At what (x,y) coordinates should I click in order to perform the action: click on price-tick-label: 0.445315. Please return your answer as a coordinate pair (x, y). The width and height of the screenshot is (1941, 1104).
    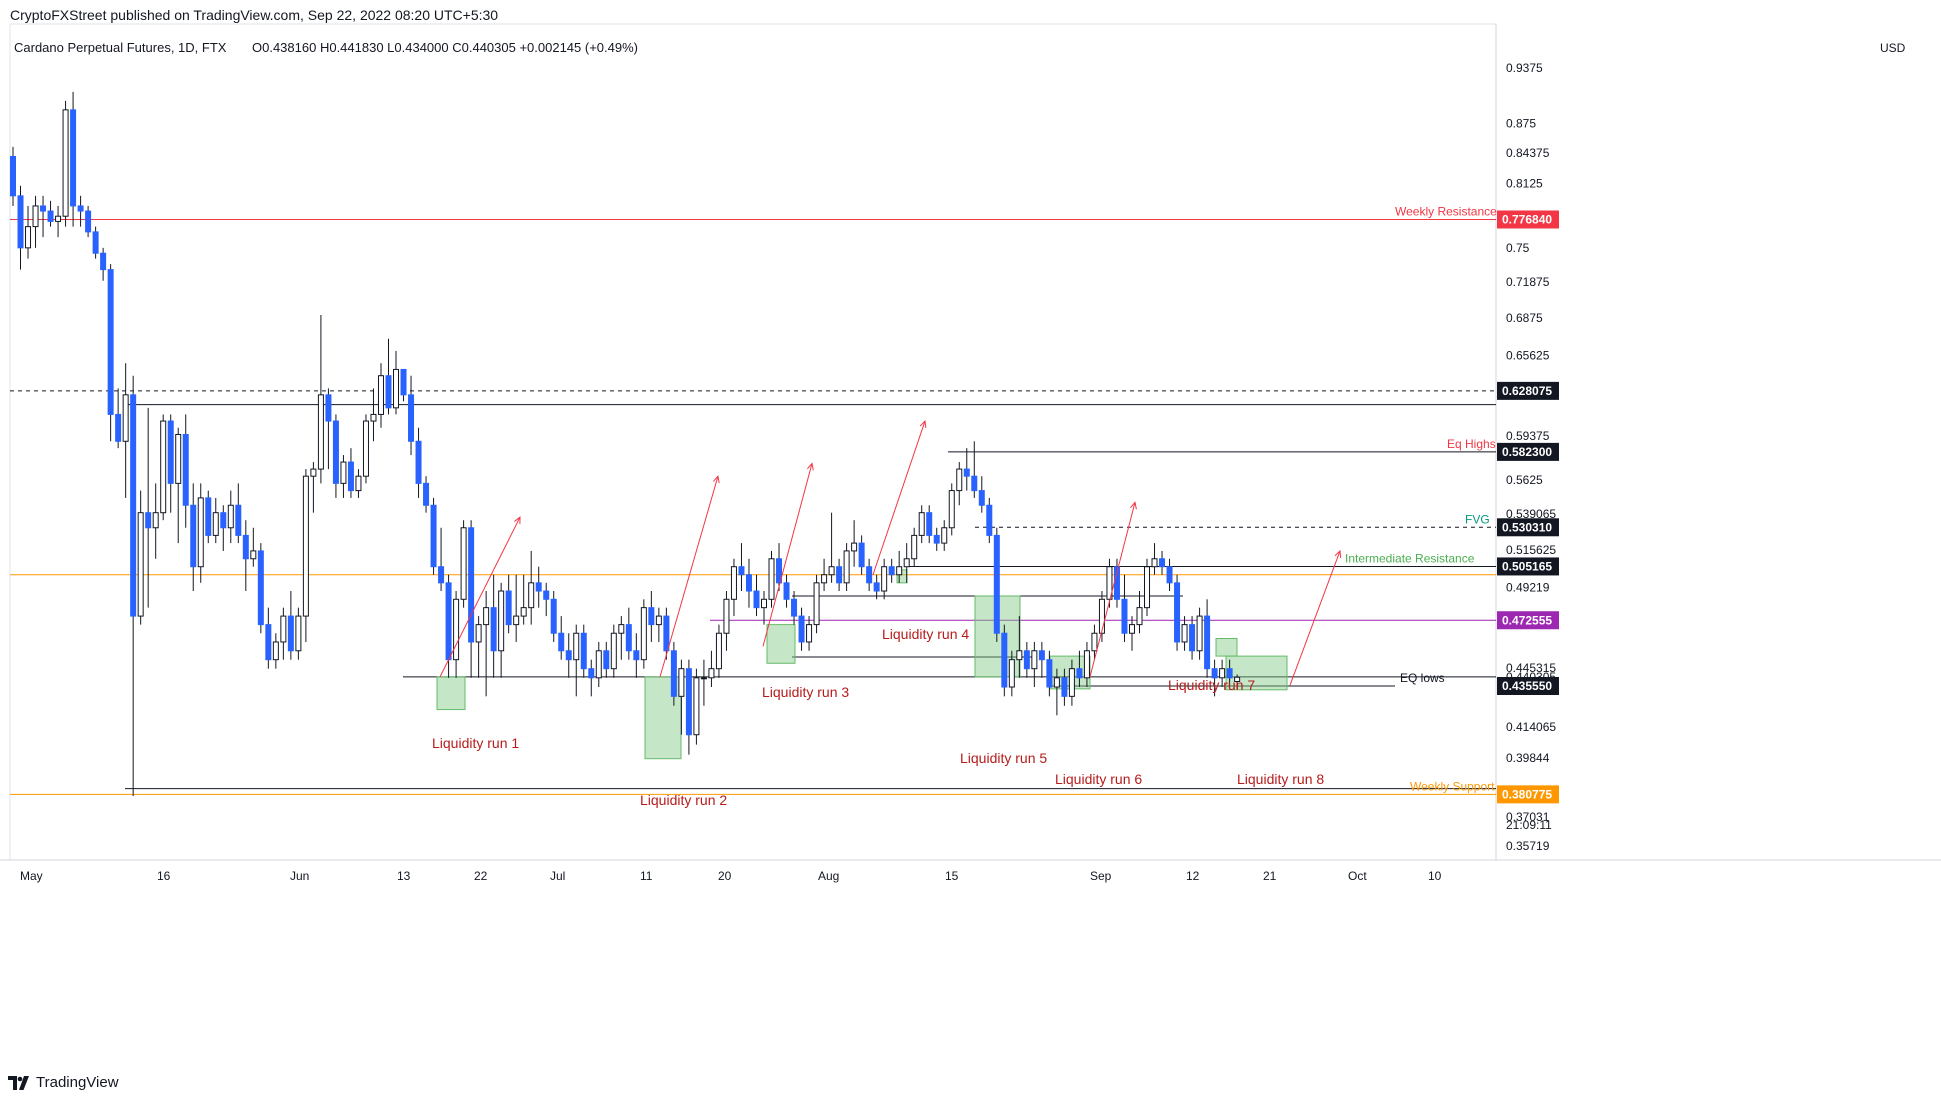
    Looking at the image, I should click on (1531, 668).